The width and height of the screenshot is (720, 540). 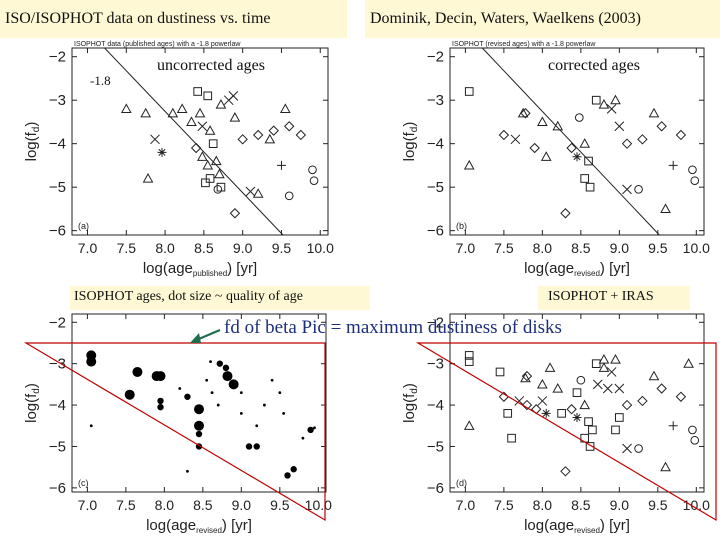 What do you see at coordinates (243, 248) in the screenshot?
I see `x-tick-label: 9.0` at bounding box center [243, 248].